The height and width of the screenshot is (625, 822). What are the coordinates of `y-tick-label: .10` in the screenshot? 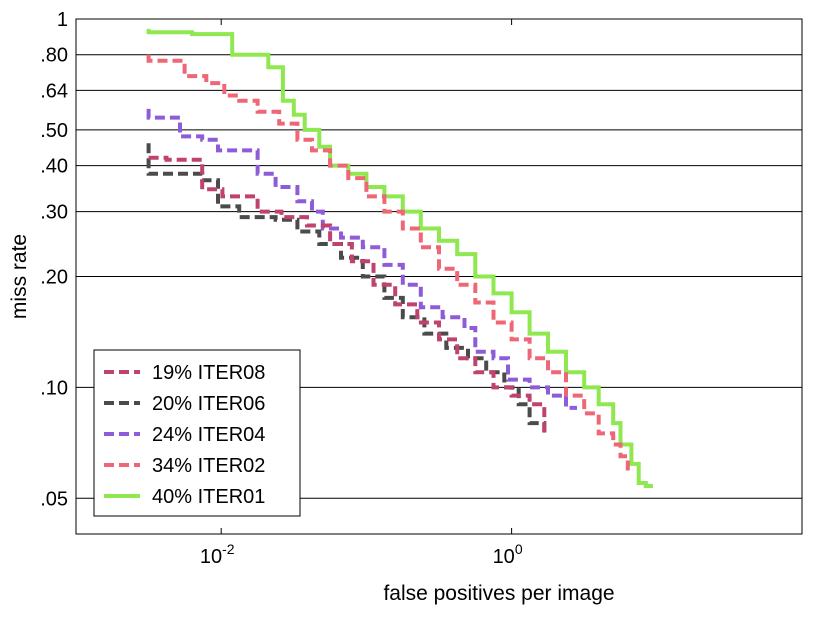 It's located at (54, 388).